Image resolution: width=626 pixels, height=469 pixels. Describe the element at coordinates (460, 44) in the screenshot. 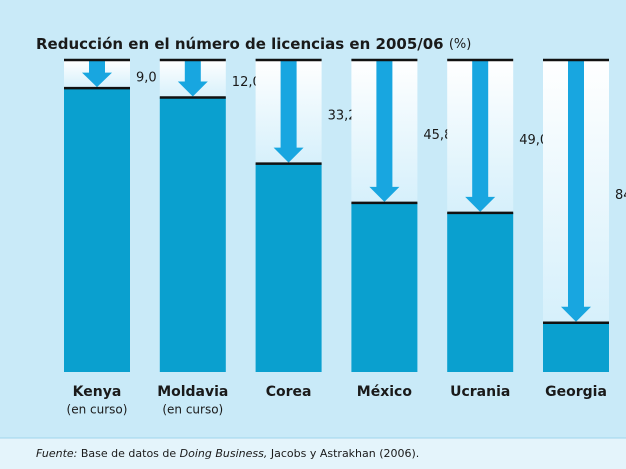

I see `unit-text: (%)` at that location.